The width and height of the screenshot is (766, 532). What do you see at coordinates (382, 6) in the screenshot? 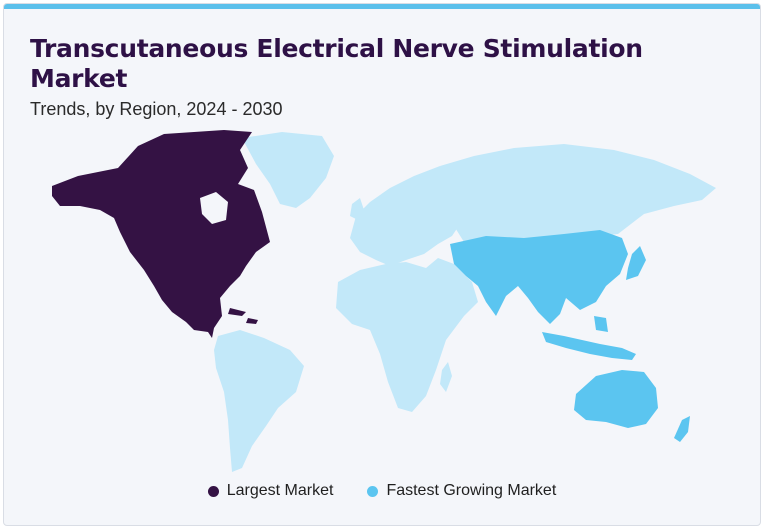
I see `accent-bar` at bounding box center [382, 6].